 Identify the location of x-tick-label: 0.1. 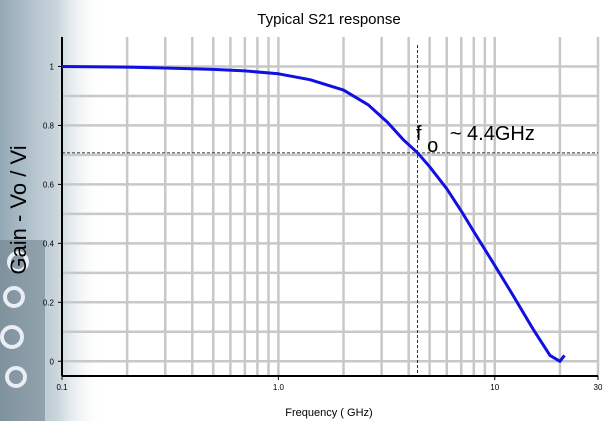
(62, 387).